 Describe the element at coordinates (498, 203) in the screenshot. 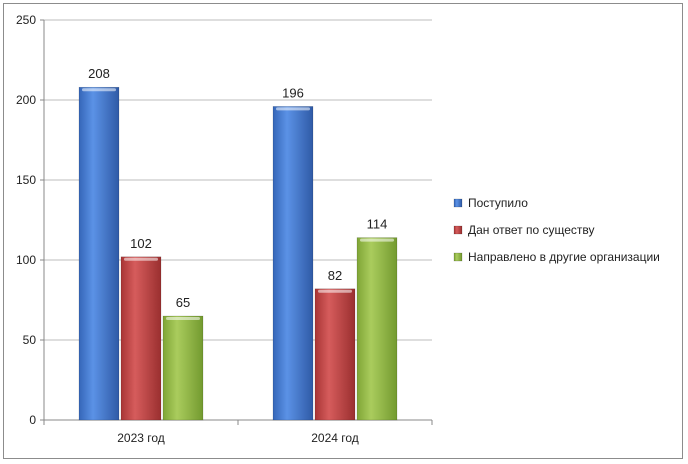

I see `legend-label: Поступило` at that location.